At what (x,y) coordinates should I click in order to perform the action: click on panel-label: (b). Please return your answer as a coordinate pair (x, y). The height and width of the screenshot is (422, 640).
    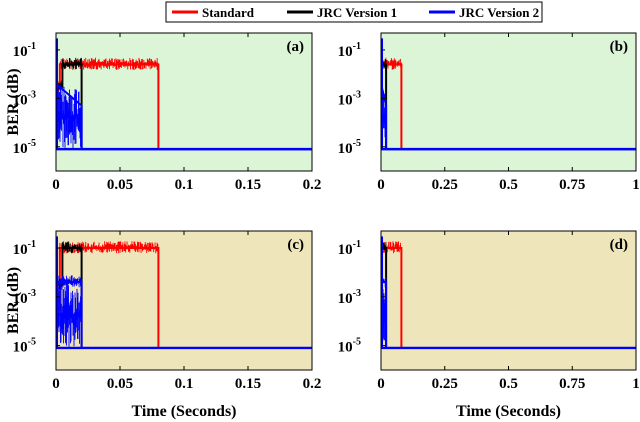
    Looking at the image, I should click on (619, 47).